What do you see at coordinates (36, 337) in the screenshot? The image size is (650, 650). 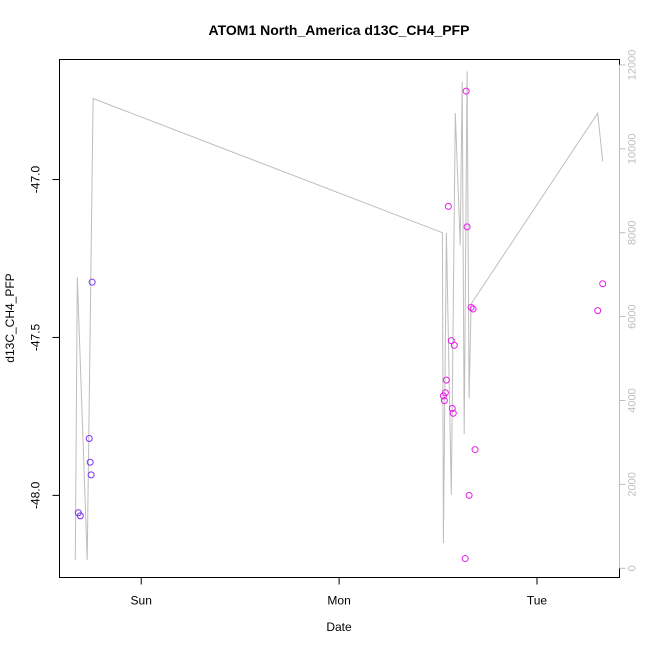 I see `y-tick-label: -47.5` at bounding box center [36, 337].